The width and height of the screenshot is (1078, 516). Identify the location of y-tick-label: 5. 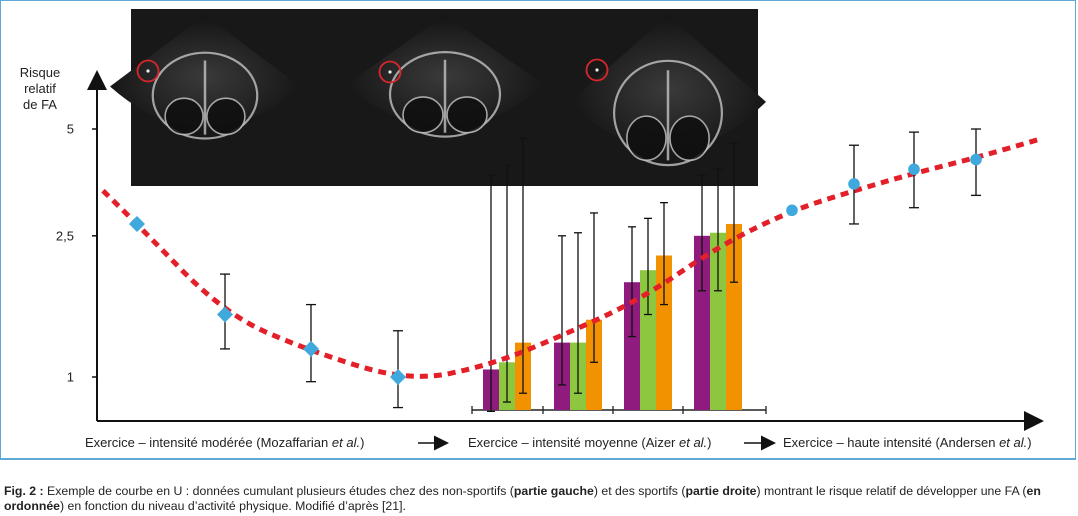
(70, 129).